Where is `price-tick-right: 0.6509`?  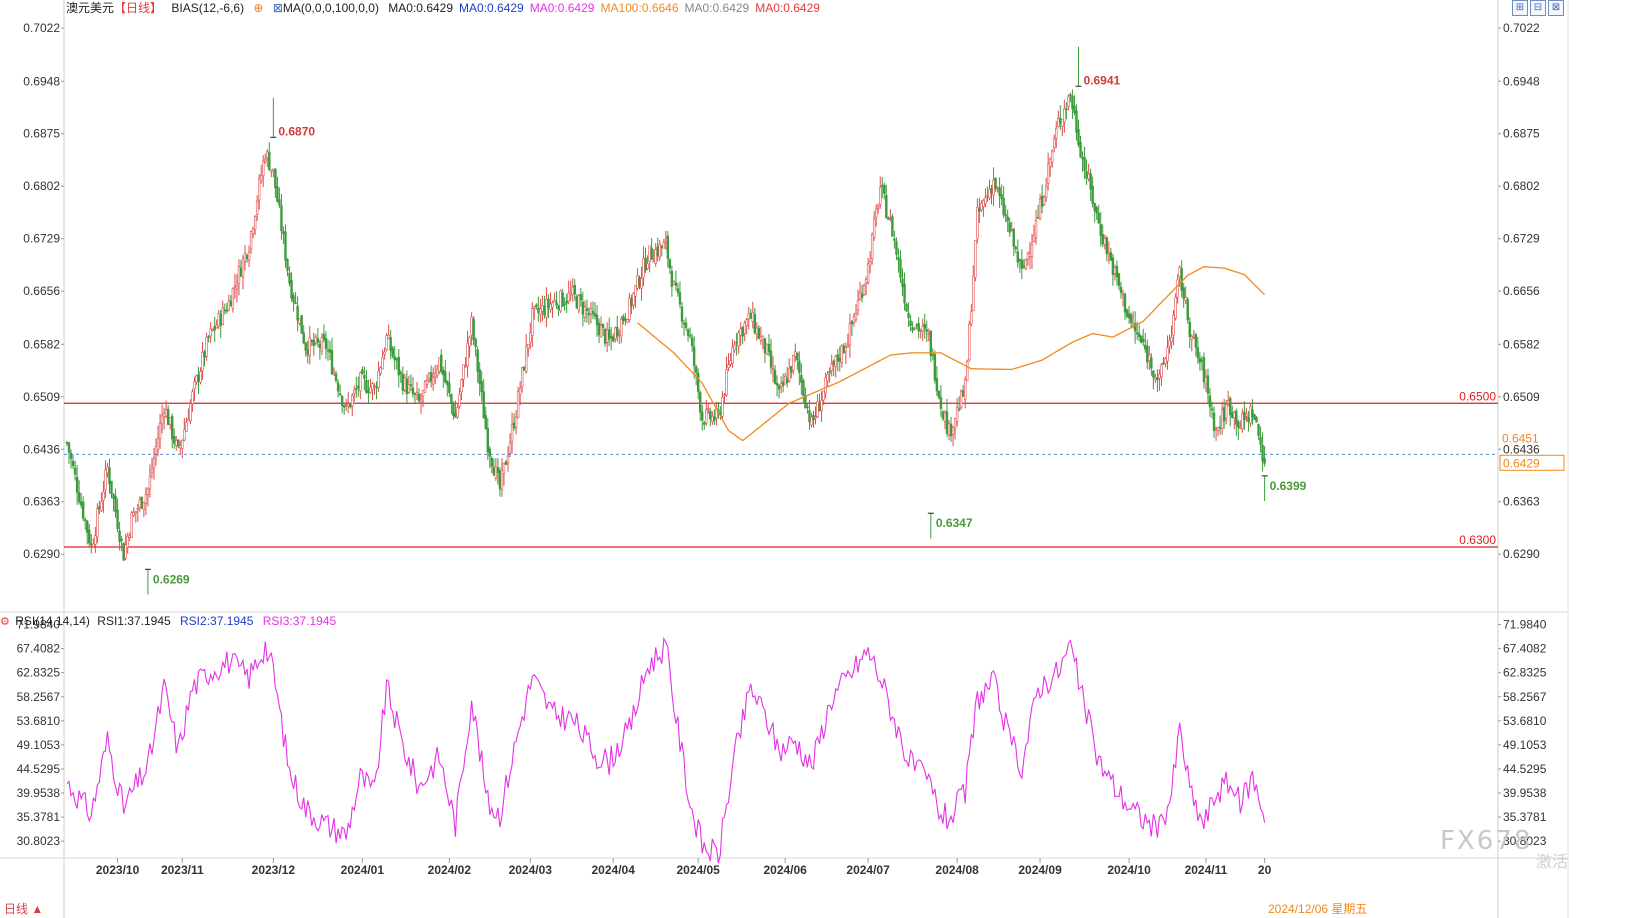
price-tick-right: 0.6509 is located at coordinates (1521, 397).